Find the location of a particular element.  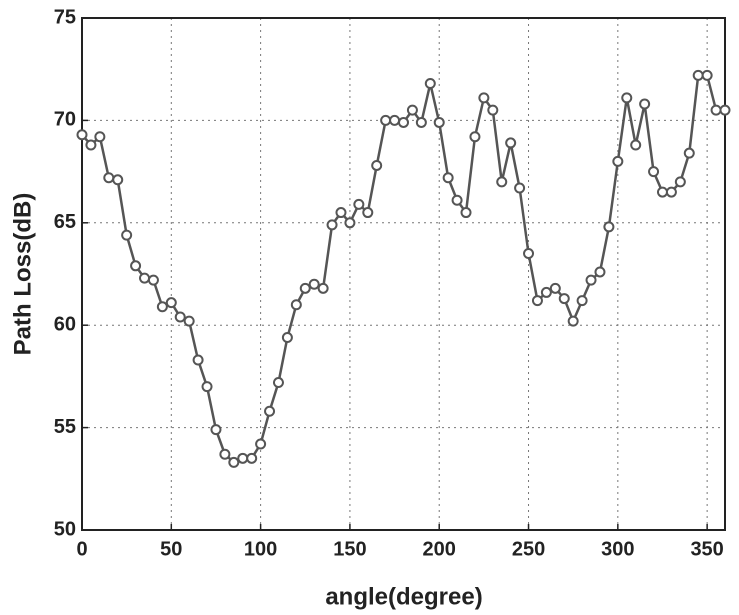

y-axis-label: Path Loss(dB) is located at coordinates (22, 274).